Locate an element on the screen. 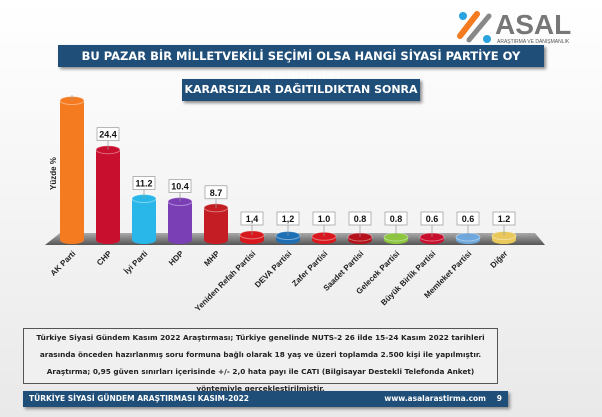  value-label: 8.7 is located at coordinates (216, 193).